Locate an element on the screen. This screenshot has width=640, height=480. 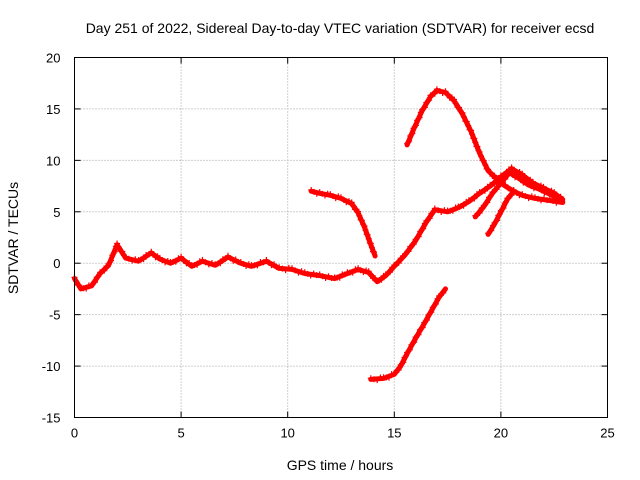
x-tick-label: 20 is located at coordinates (501, 433).